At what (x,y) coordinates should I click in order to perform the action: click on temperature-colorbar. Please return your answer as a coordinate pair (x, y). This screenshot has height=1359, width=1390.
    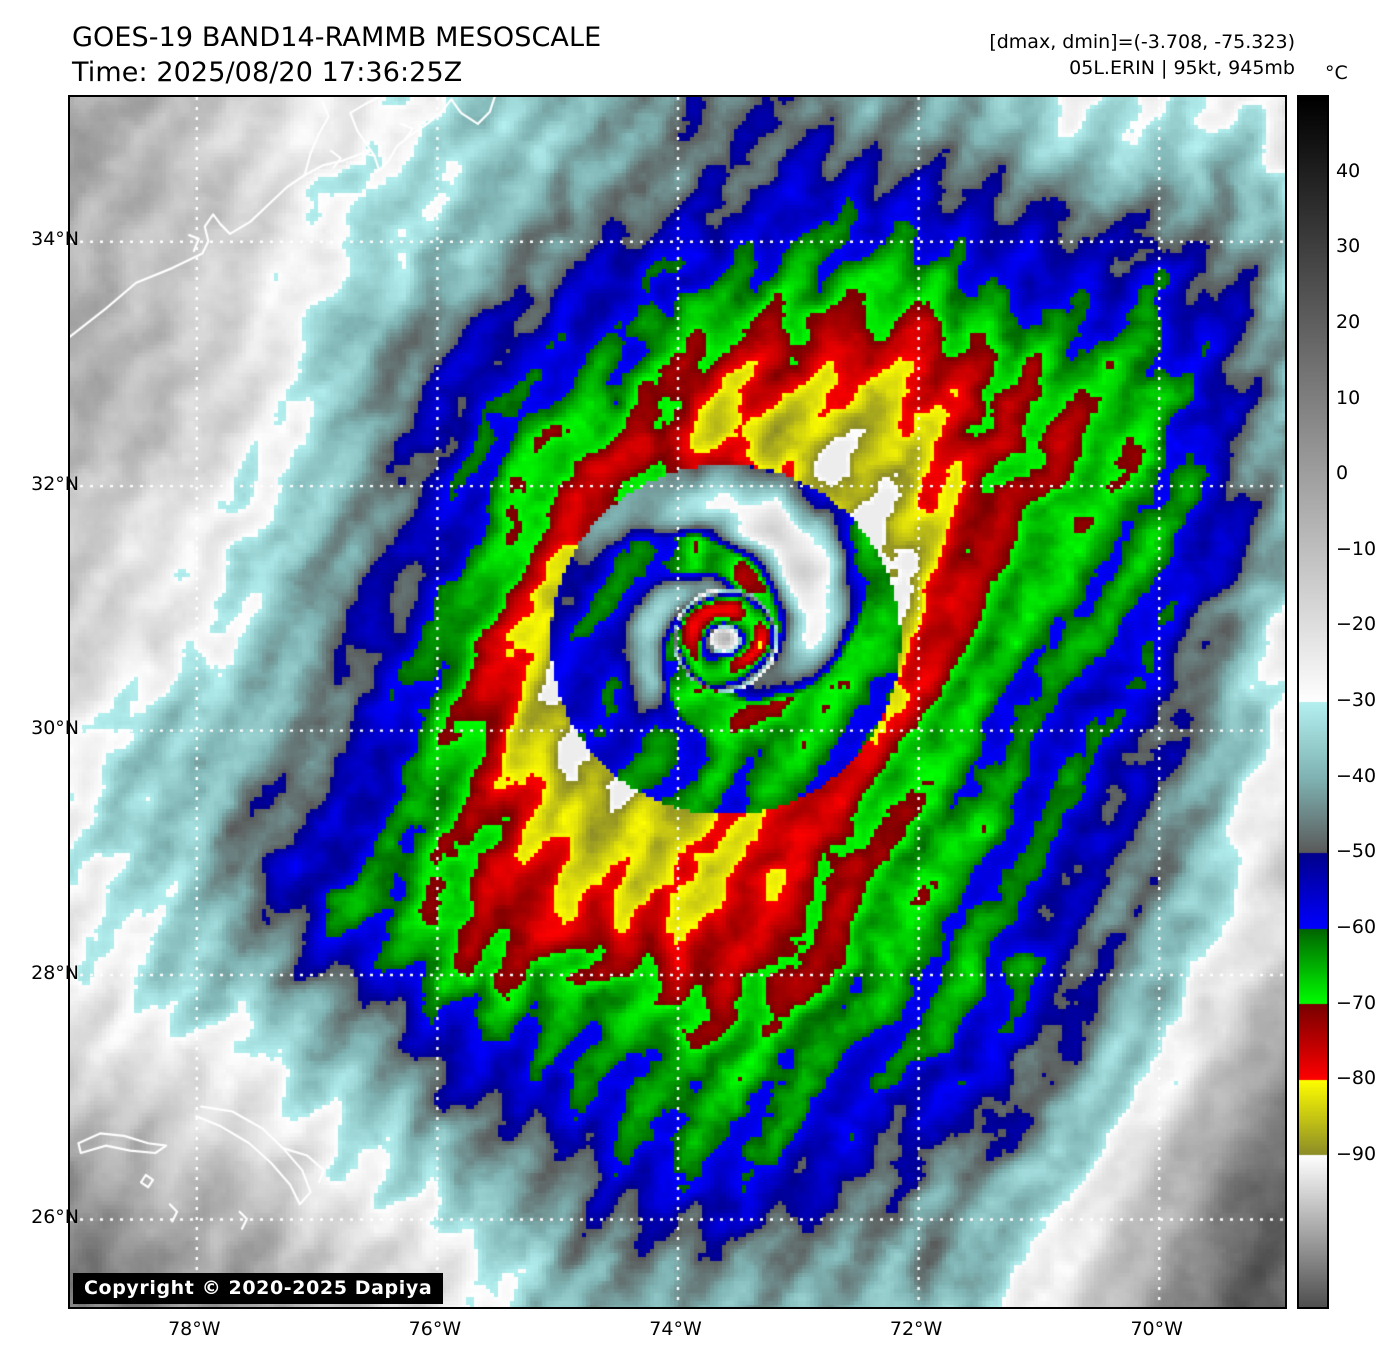
    Looking at the image, I should click on (1313, 702).